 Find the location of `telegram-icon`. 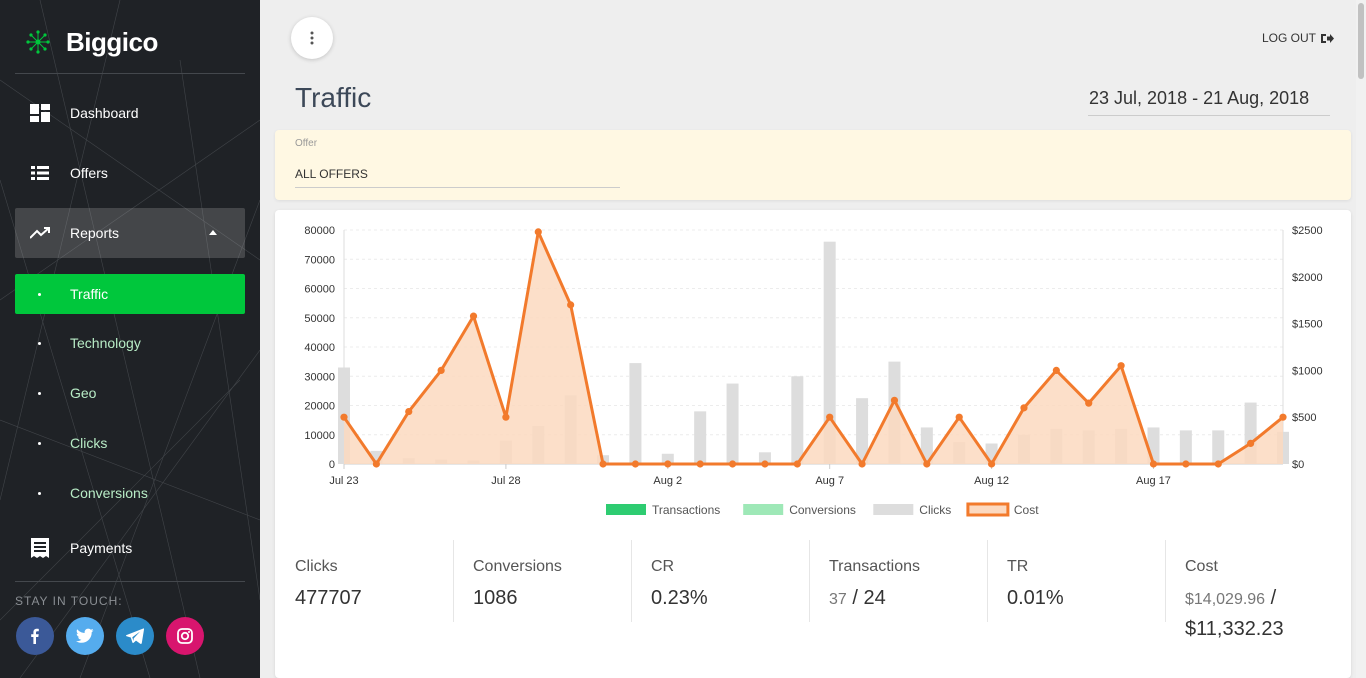

telegram-icon is located at coordinates (135, 636).